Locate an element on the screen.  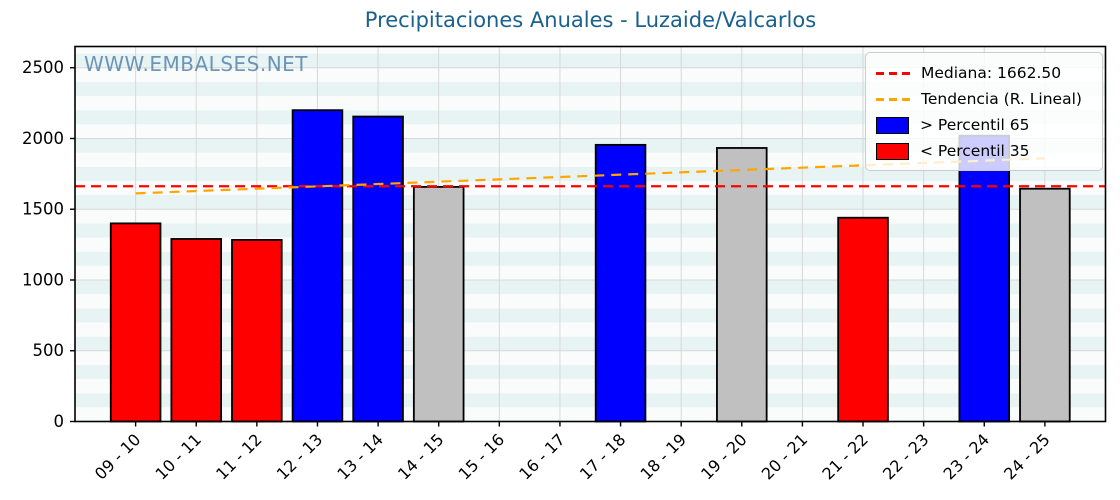
percentile35-swatch-icon is located at coordinates (892, 151).